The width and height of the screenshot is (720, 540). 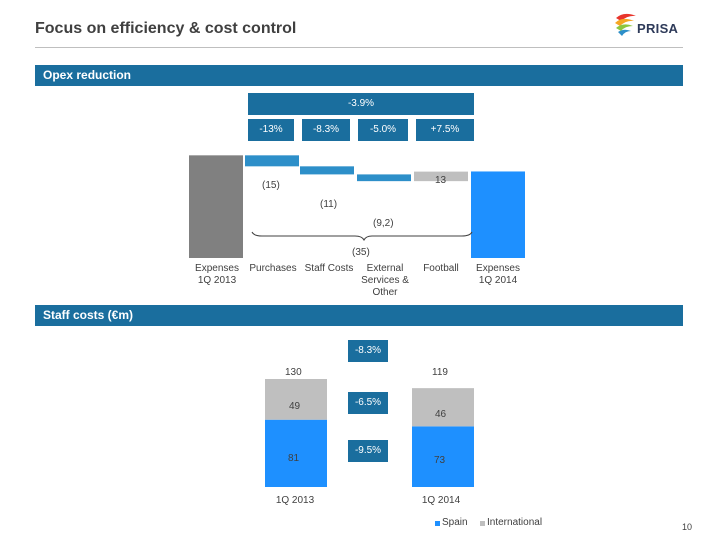 I want to click on staff-section-header: Staff costs (€m), so click(x=359, y=315).